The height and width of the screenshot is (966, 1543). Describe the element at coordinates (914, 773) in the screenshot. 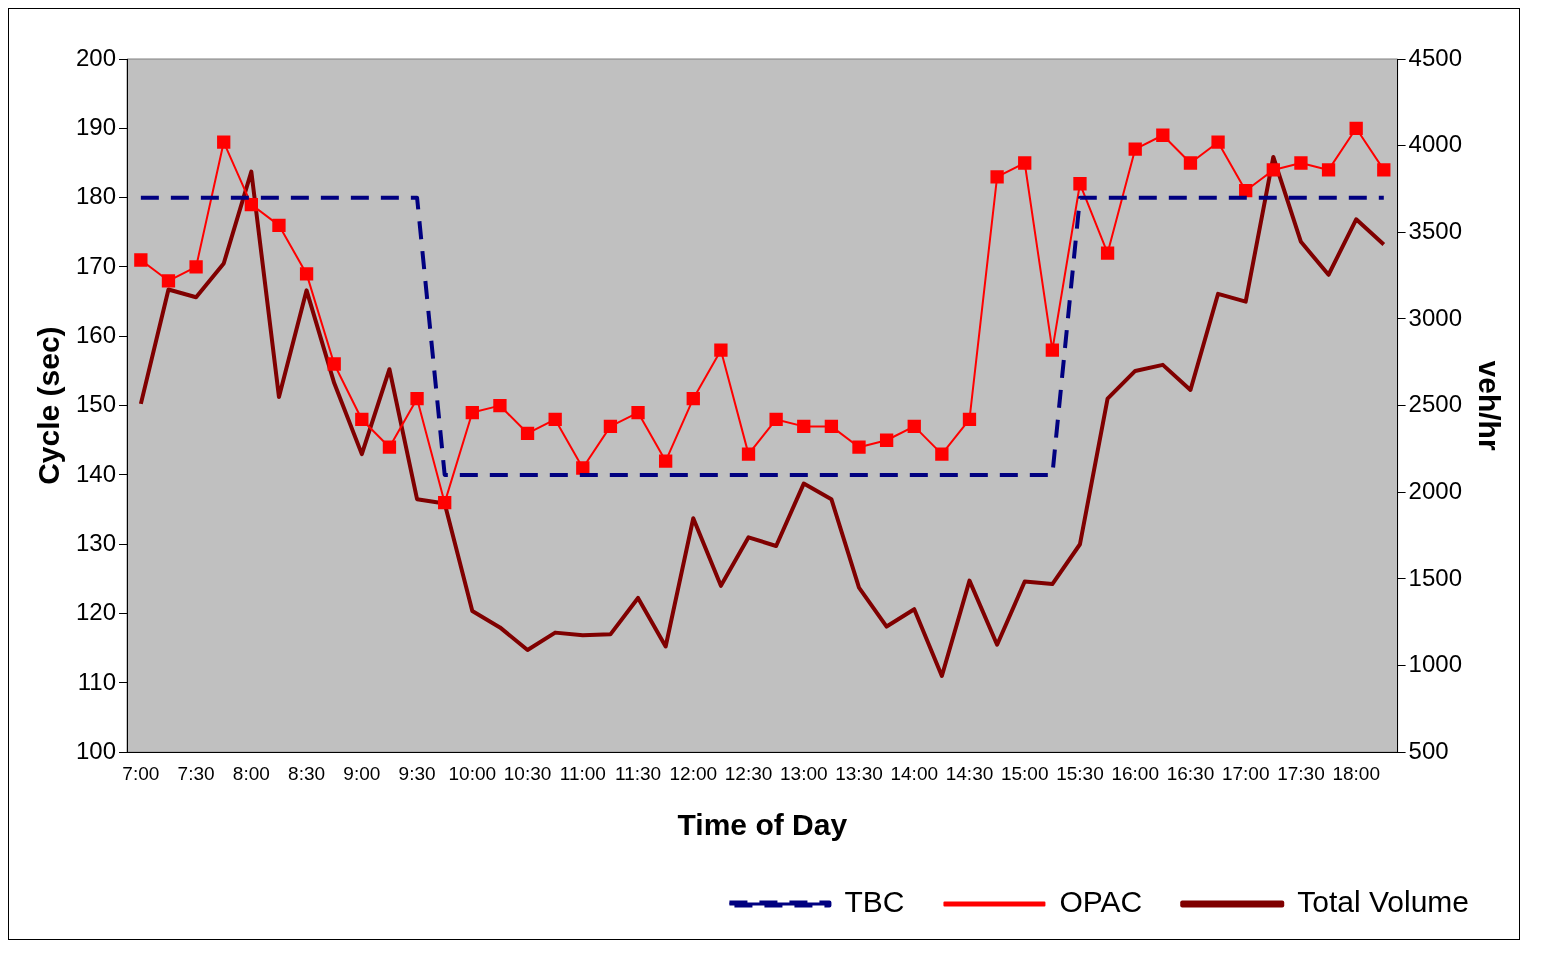

I see `x-tick-label: 14:00` at that location.